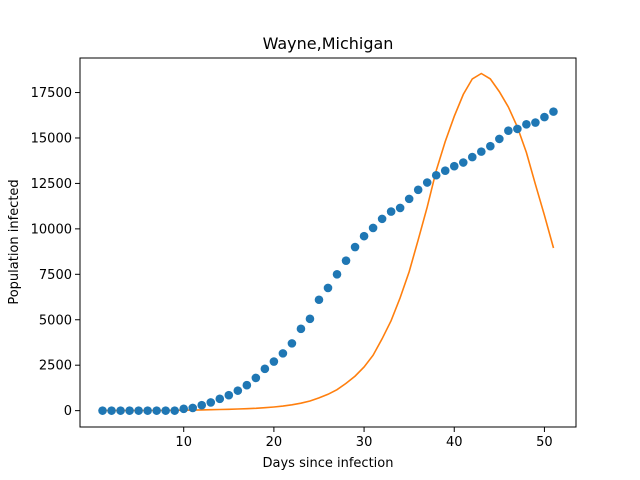  What do you see at coordinates (14, 241) in the screenshot?
I see `y-axis-label: Population infected` at bounding box center [14, 241].